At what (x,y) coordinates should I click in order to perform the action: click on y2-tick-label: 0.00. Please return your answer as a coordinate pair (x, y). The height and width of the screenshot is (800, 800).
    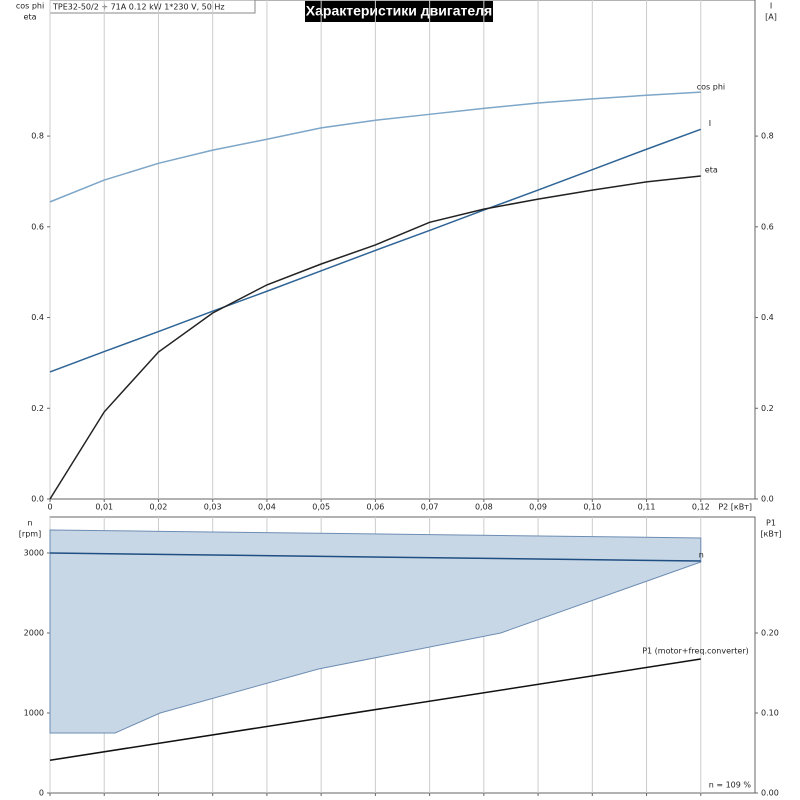
    Looking at the image, I should click on (770, 793).